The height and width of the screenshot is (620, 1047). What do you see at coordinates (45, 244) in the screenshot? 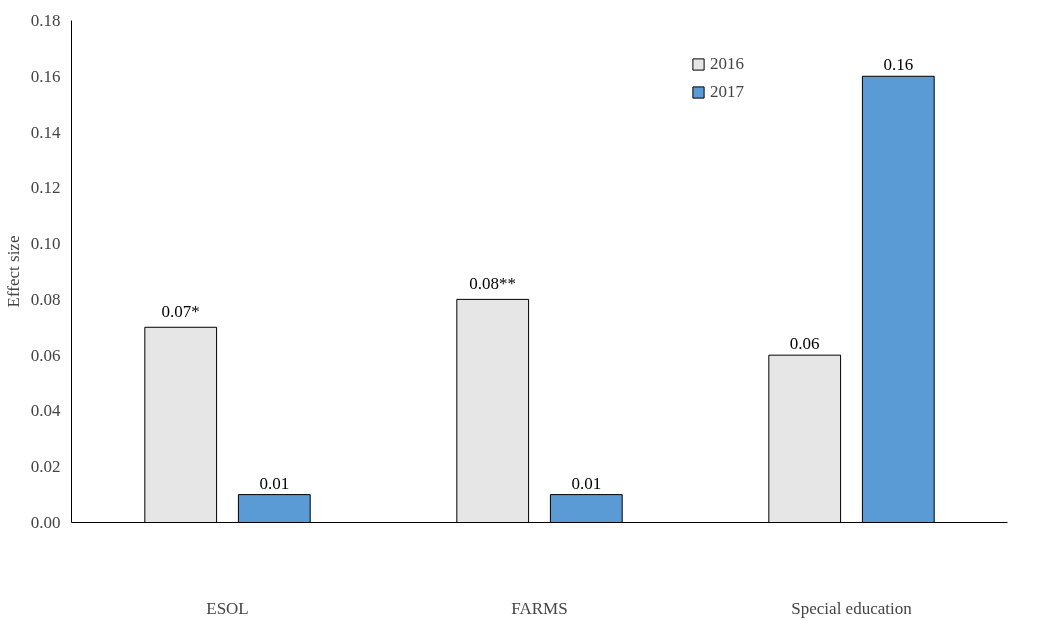
I see `y-tick-label: 0.10` at bounding box center [45, 244].